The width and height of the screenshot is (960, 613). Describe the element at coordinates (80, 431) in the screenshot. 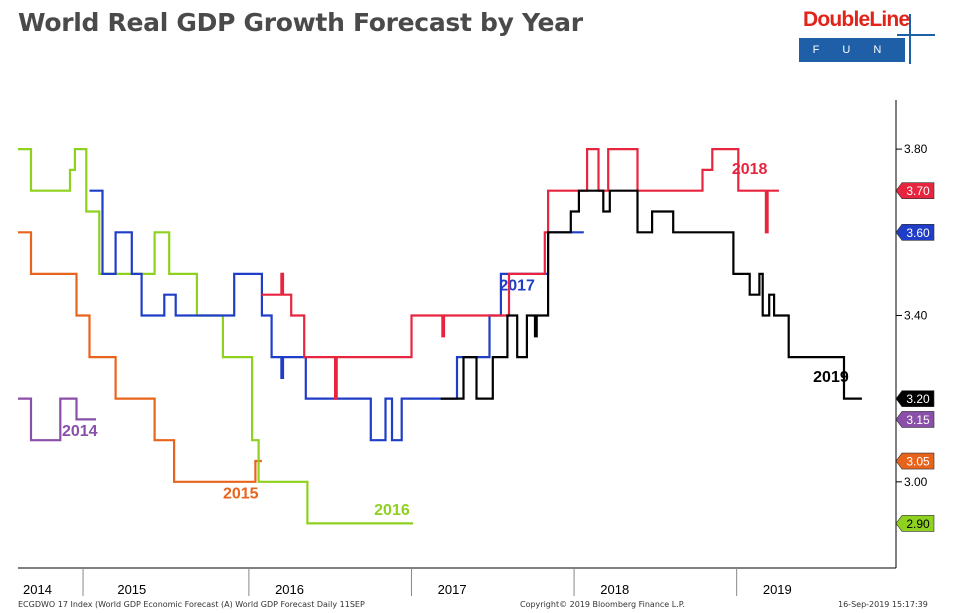

I see `series-label-2014: 2014` at that location.